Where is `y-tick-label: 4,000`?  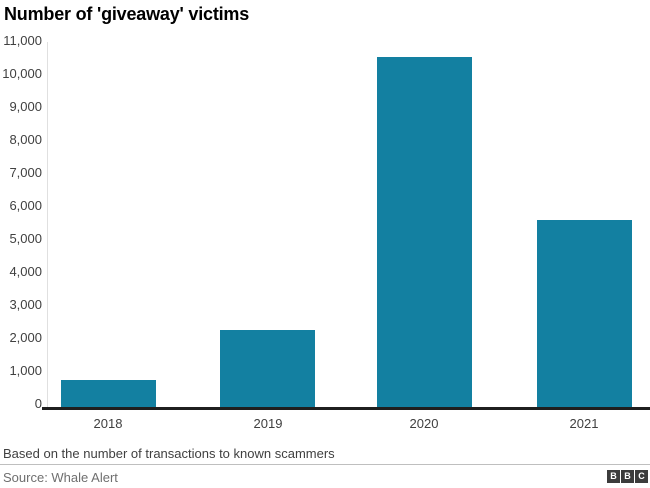
y-tick-label: 4,000 is located at coordinates (25, 271).